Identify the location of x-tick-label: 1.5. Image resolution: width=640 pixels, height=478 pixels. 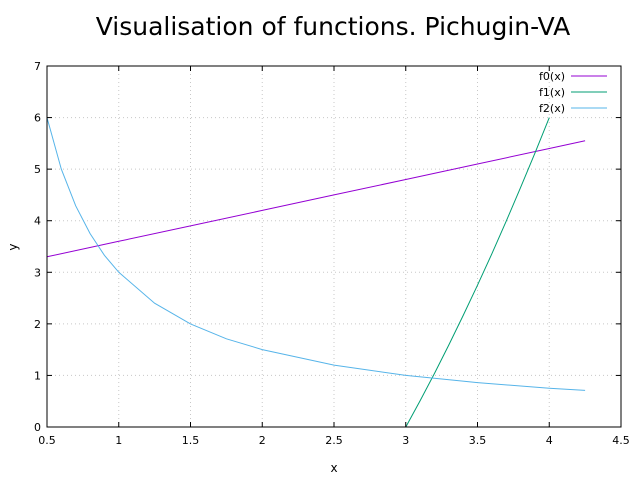
(191, 440).